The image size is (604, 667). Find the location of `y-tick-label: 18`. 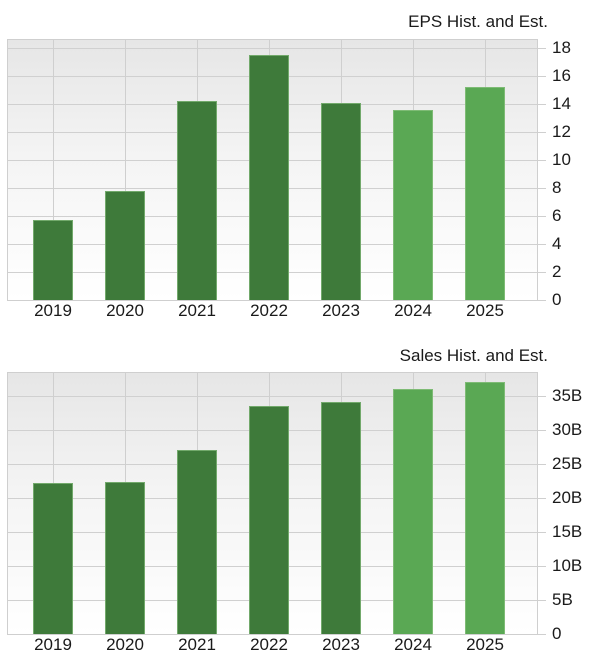

y-tick-label: 18 is located at coordinates (561, 47).